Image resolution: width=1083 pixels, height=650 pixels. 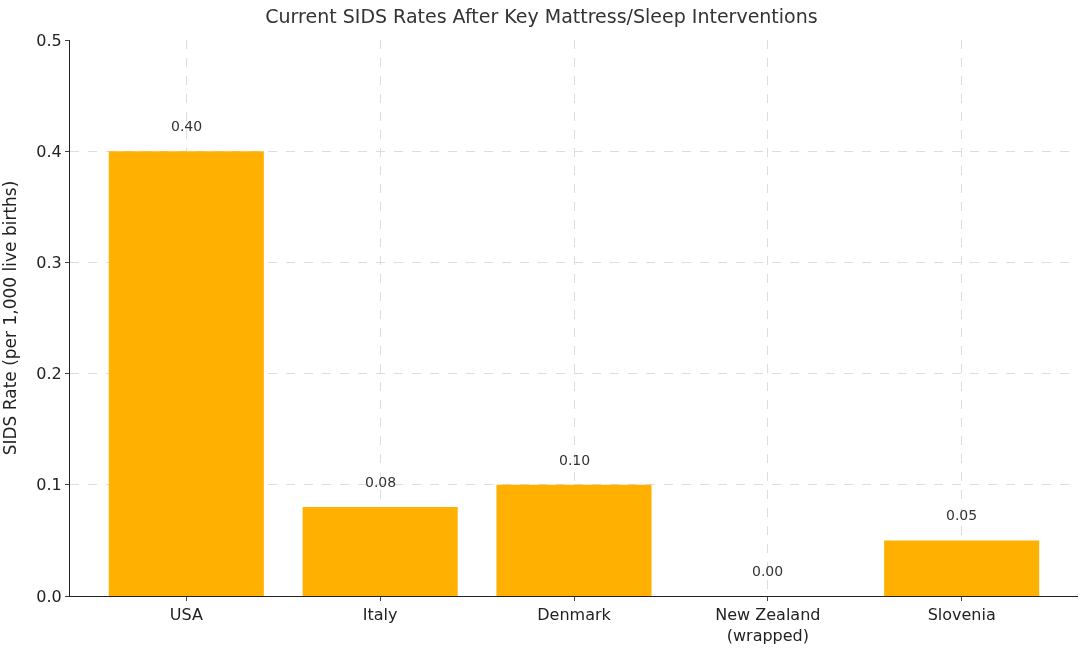 I want to click on x-tick-label: USA, so click(x=186, y=615).